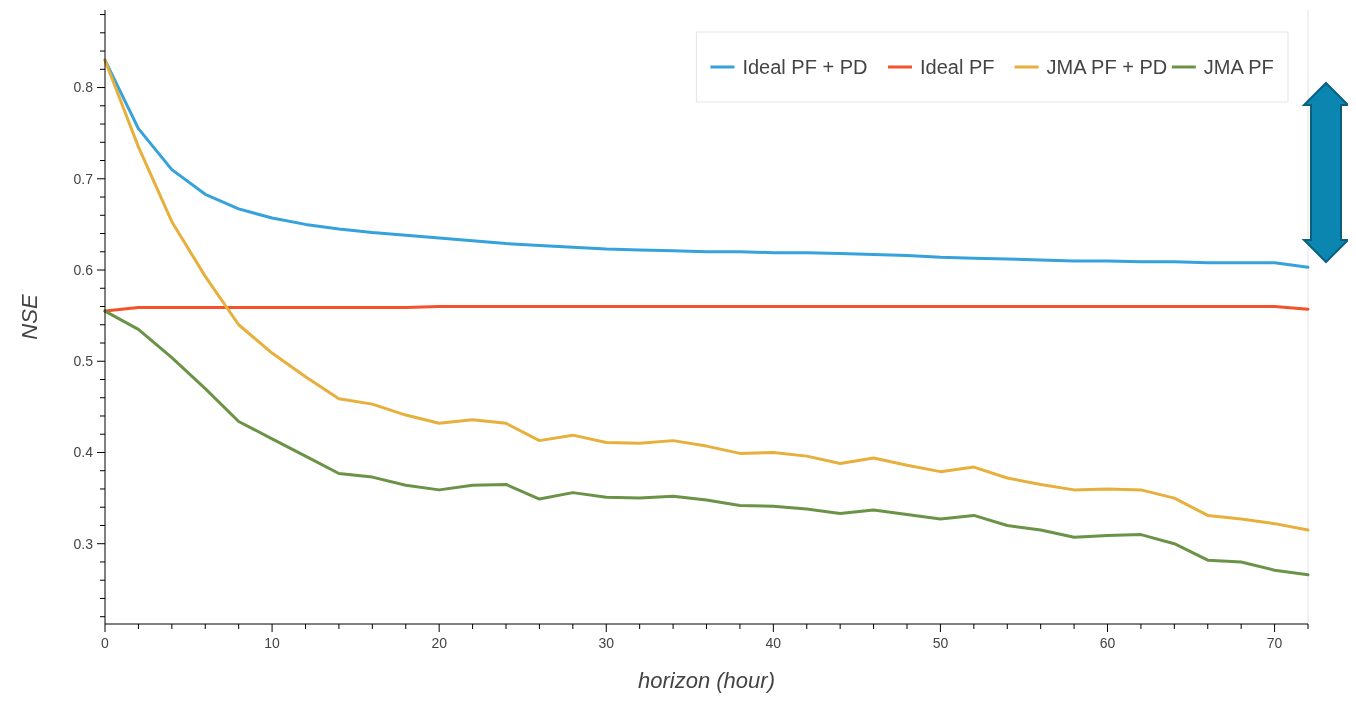 The height and width of the screenshot is (704, 1356). I want to click on y-tick-label: 0.8, so click(83, 87).